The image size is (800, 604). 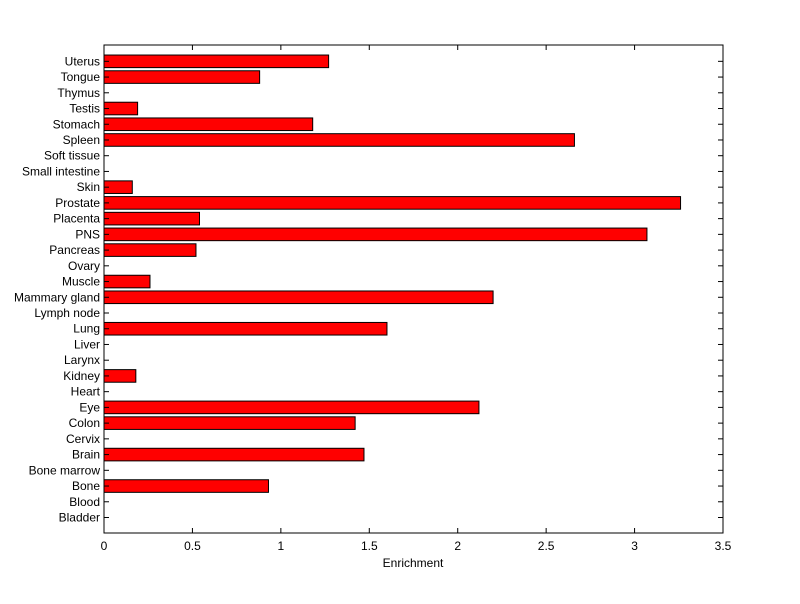 I want to click on y-tick-label: Thymus, so click(x=78, y=93).